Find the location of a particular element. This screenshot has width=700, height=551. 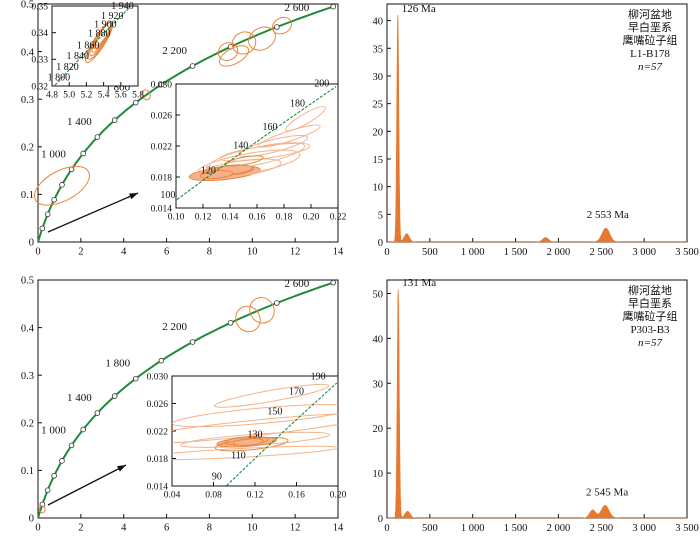

x-tick-label: 5.6 is located at coordinates (121, 96).